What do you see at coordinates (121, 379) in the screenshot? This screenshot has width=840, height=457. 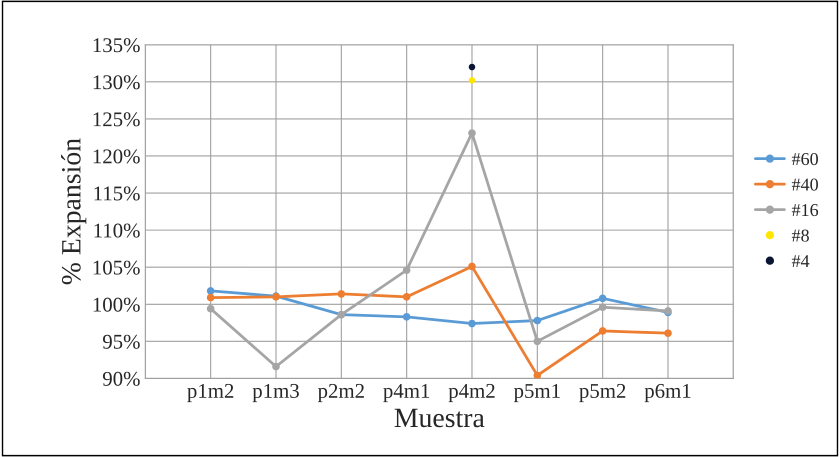 I see `y-tick-label: 90%` at bounding box center [121, 379].